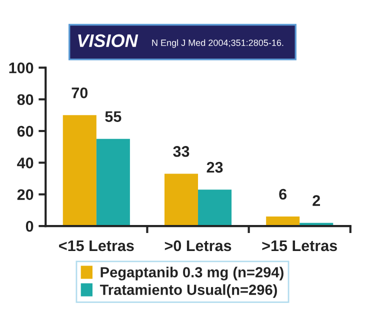  What do you see at coordinates (25, 131) in the screenshot?
I see `y-tick-label: 60` at bounding box center [25, 131].